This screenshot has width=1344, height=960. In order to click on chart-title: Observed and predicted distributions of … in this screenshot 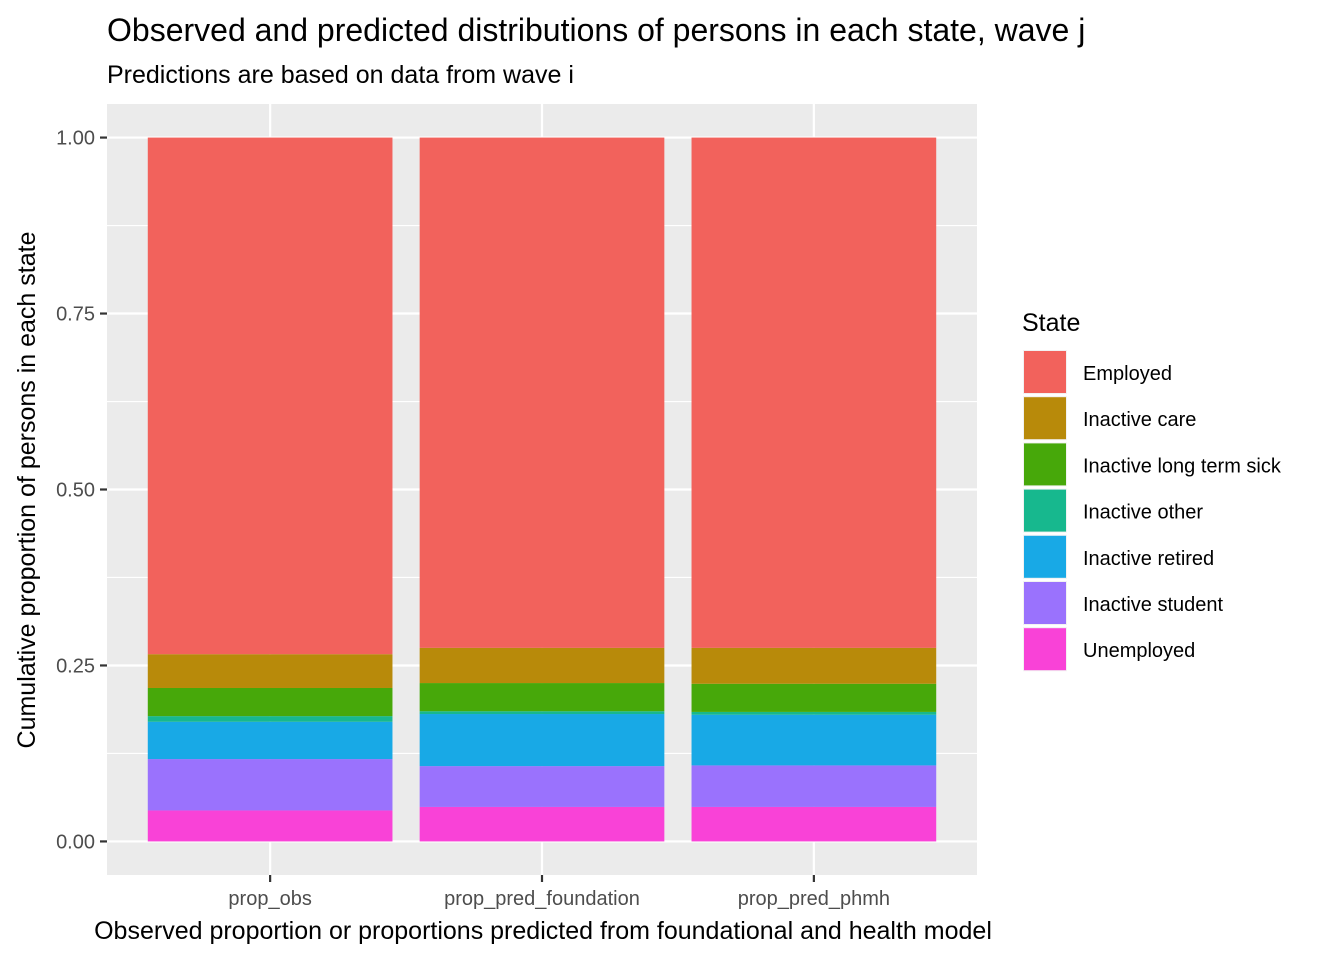, I will do `click(596, 30)`.